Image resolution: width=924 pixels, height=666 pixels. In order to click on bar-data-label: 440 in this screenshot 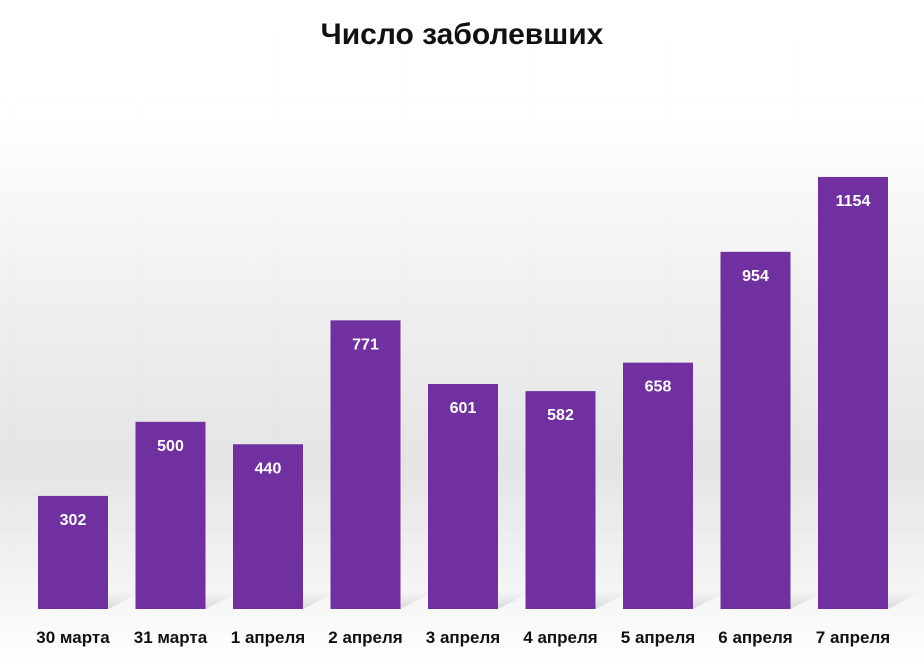, I will do `click(268, 468)`.